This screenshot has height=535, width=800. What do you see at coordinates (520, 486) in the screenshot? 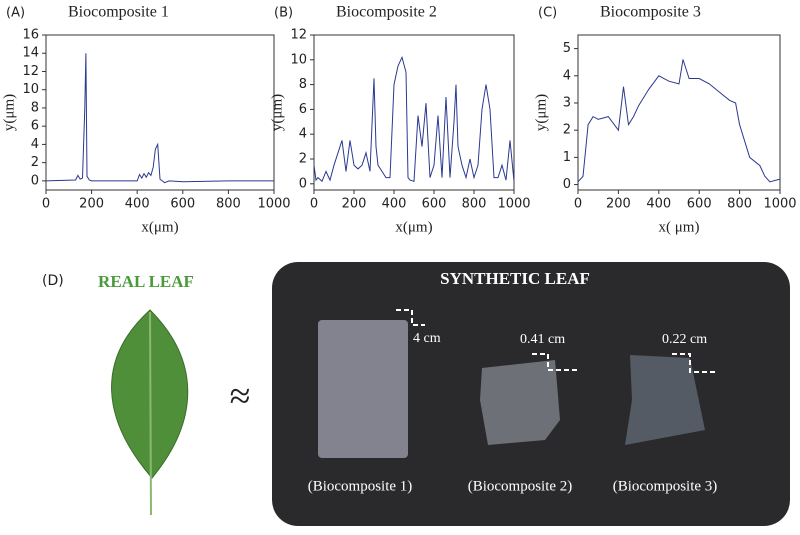
I see `caption: (Biocomposite 2)` at bounding box center [520, 486].